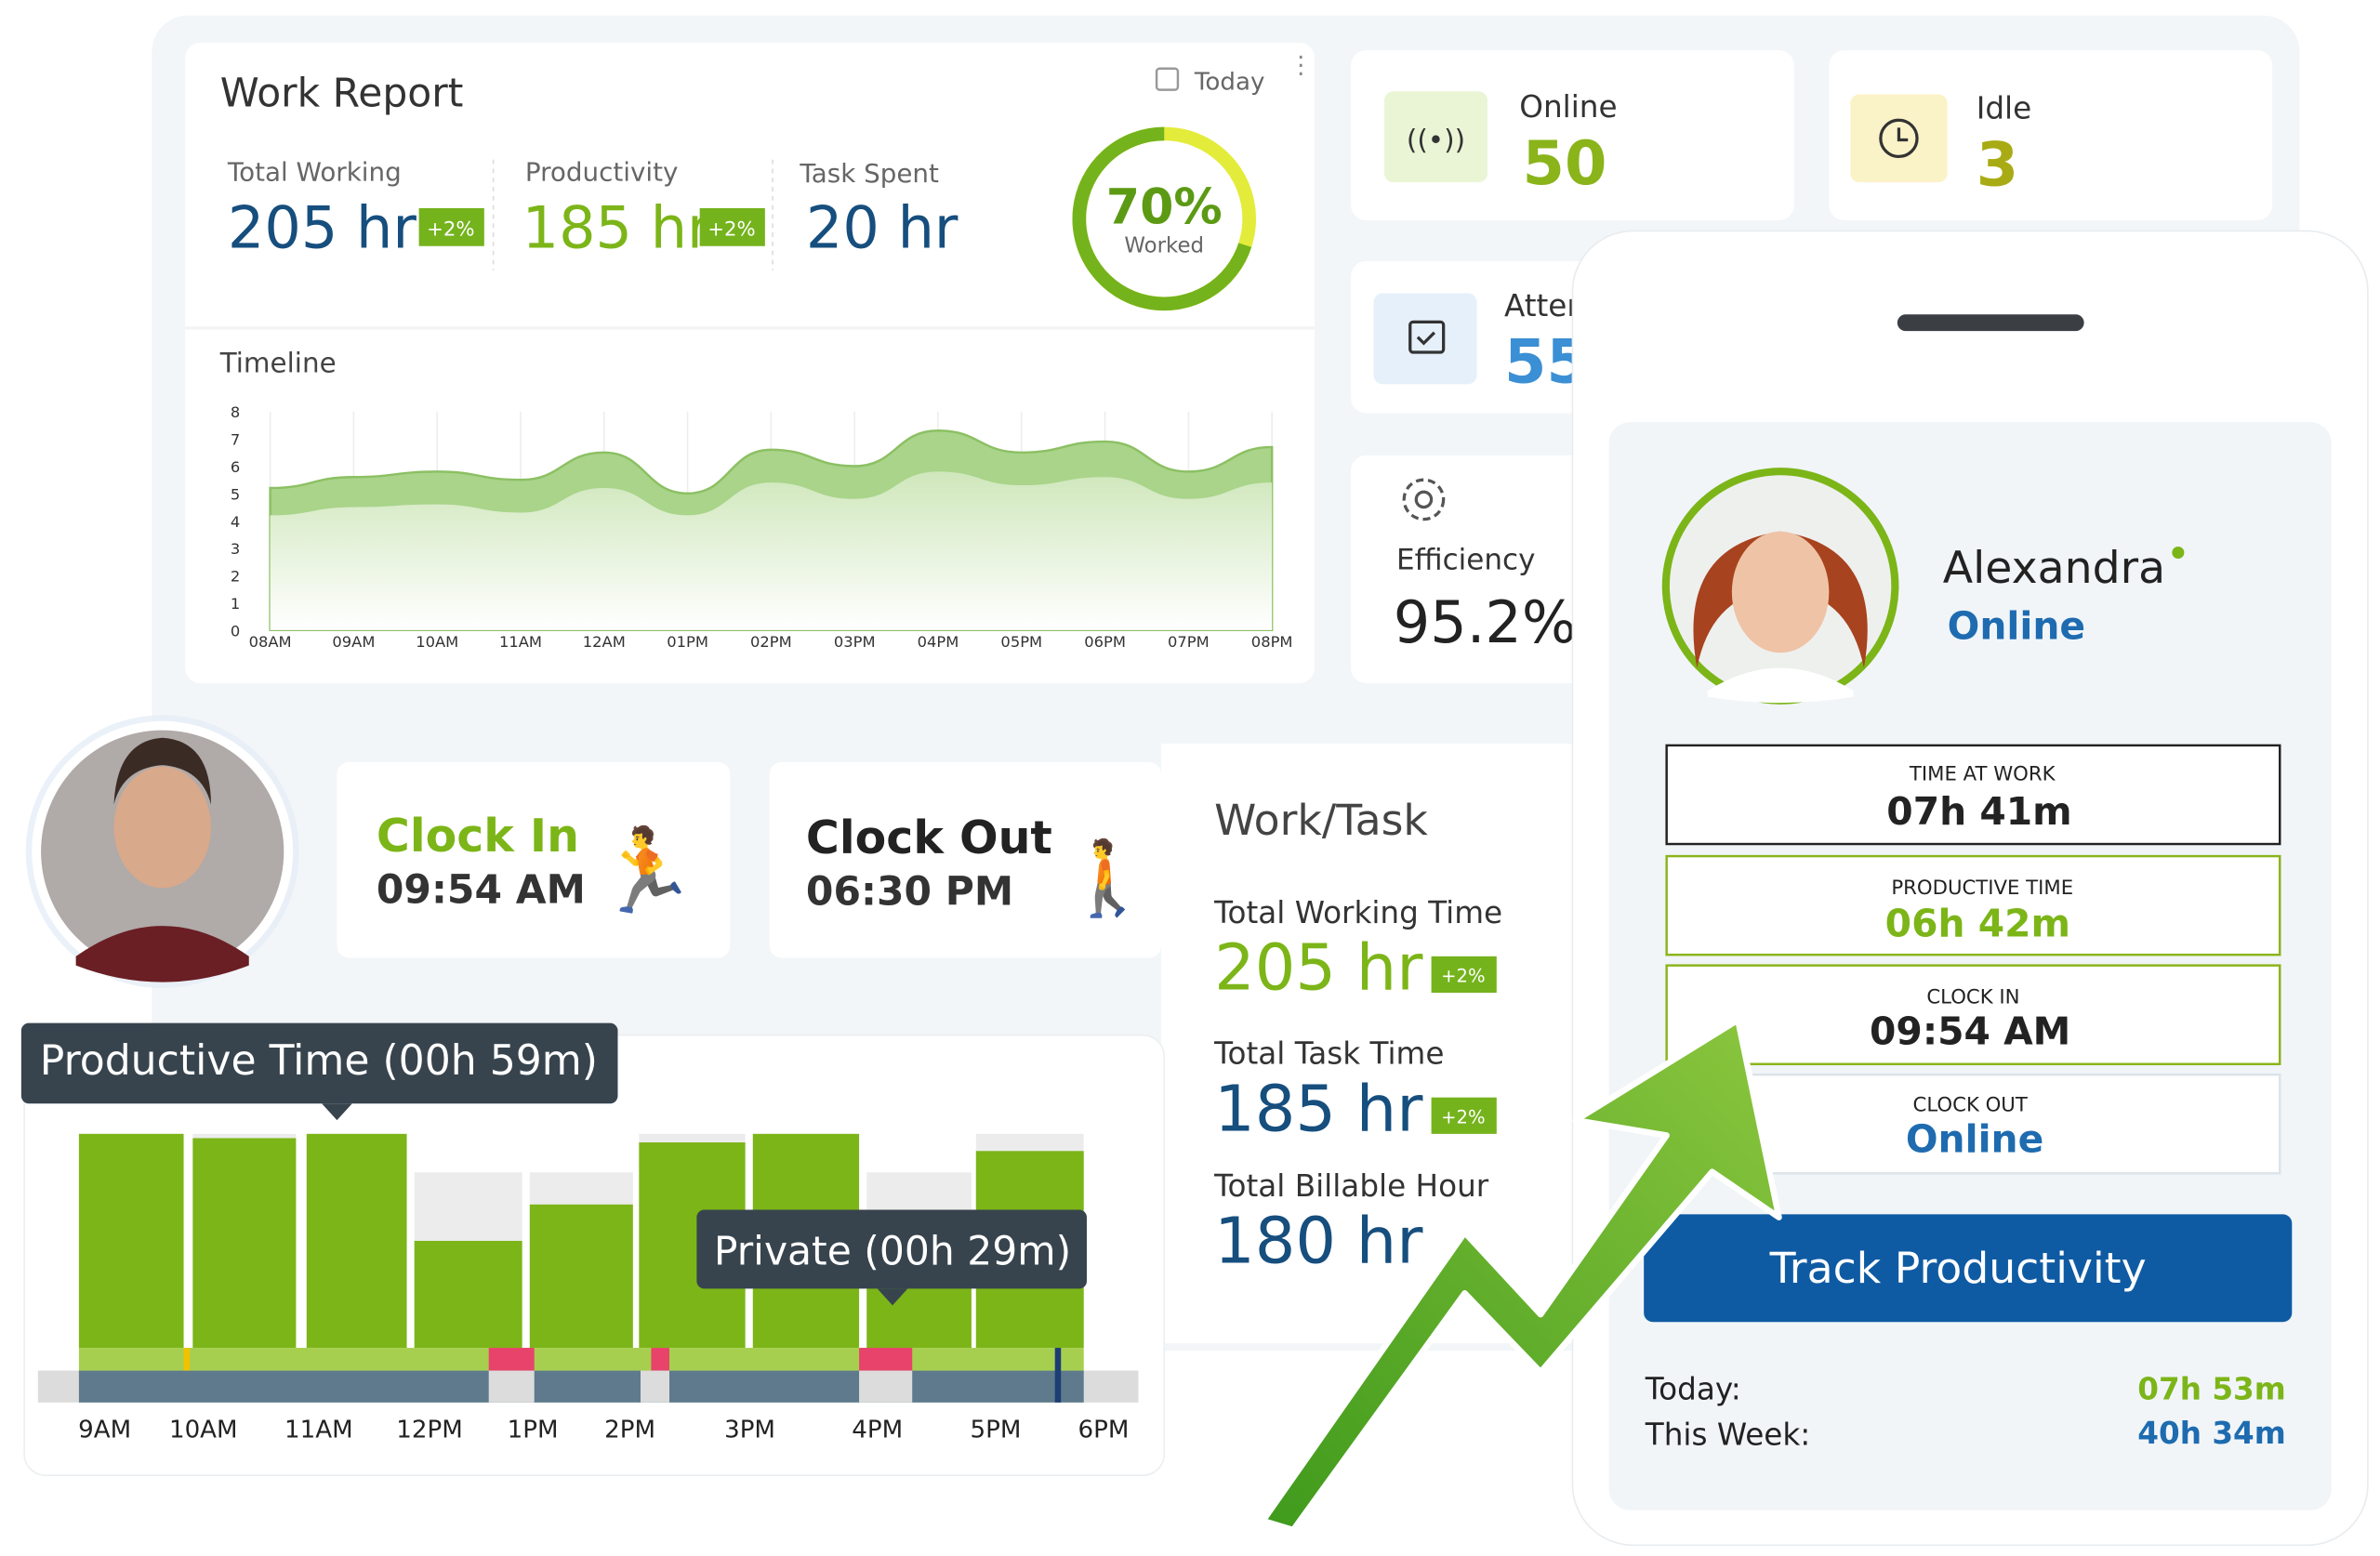 This screenshot has height=1556, width=2380. I want to click on item-value: 180 hr, so click(1318, 1242).